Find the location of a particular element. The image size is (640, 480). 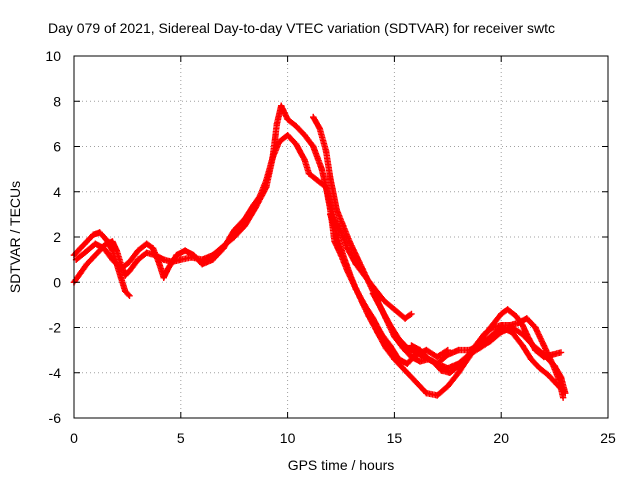

x-tick-label: 10 is located at coordinates (288, 438).